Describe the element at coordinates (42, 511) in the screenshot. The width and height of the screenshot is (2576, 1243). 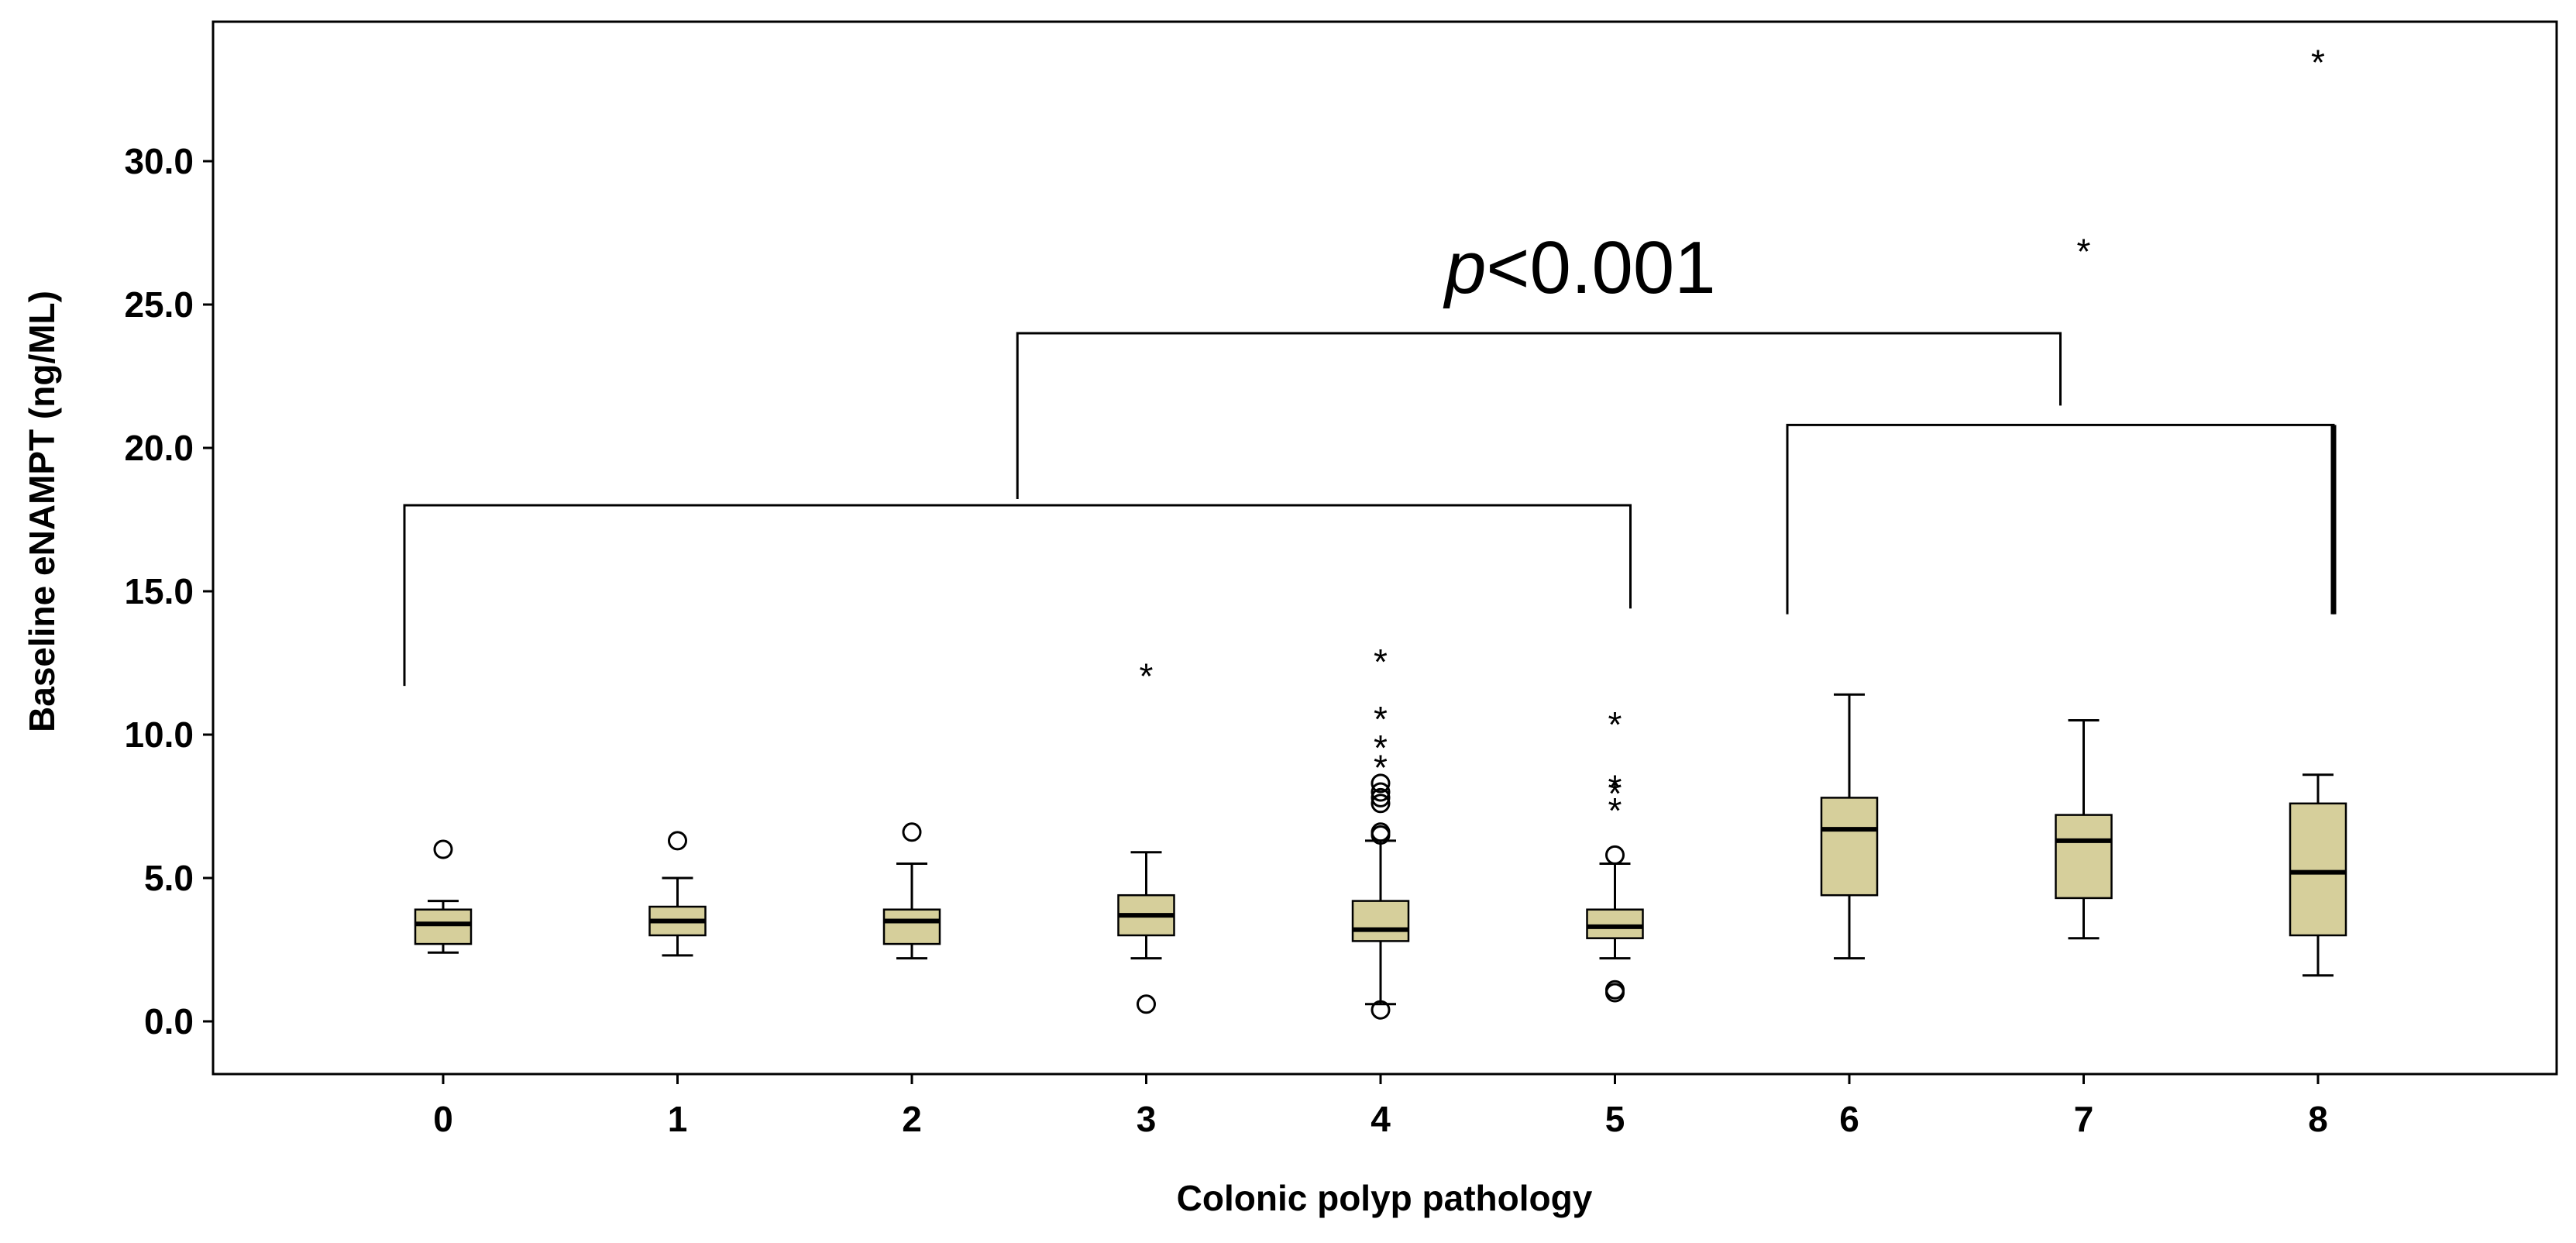
I see `y-axis-title: Baseline eNAMPT (ng/ML)` at that location.